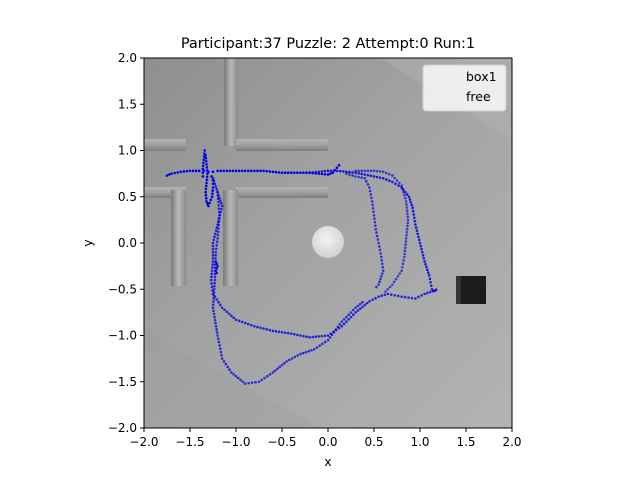 The width and height of the screenshot is (640, 480). What do you see at coordinates (143, 442) in the screenshot?
I see `x-tick-label: −2.0` at bounding box center [143, 442].